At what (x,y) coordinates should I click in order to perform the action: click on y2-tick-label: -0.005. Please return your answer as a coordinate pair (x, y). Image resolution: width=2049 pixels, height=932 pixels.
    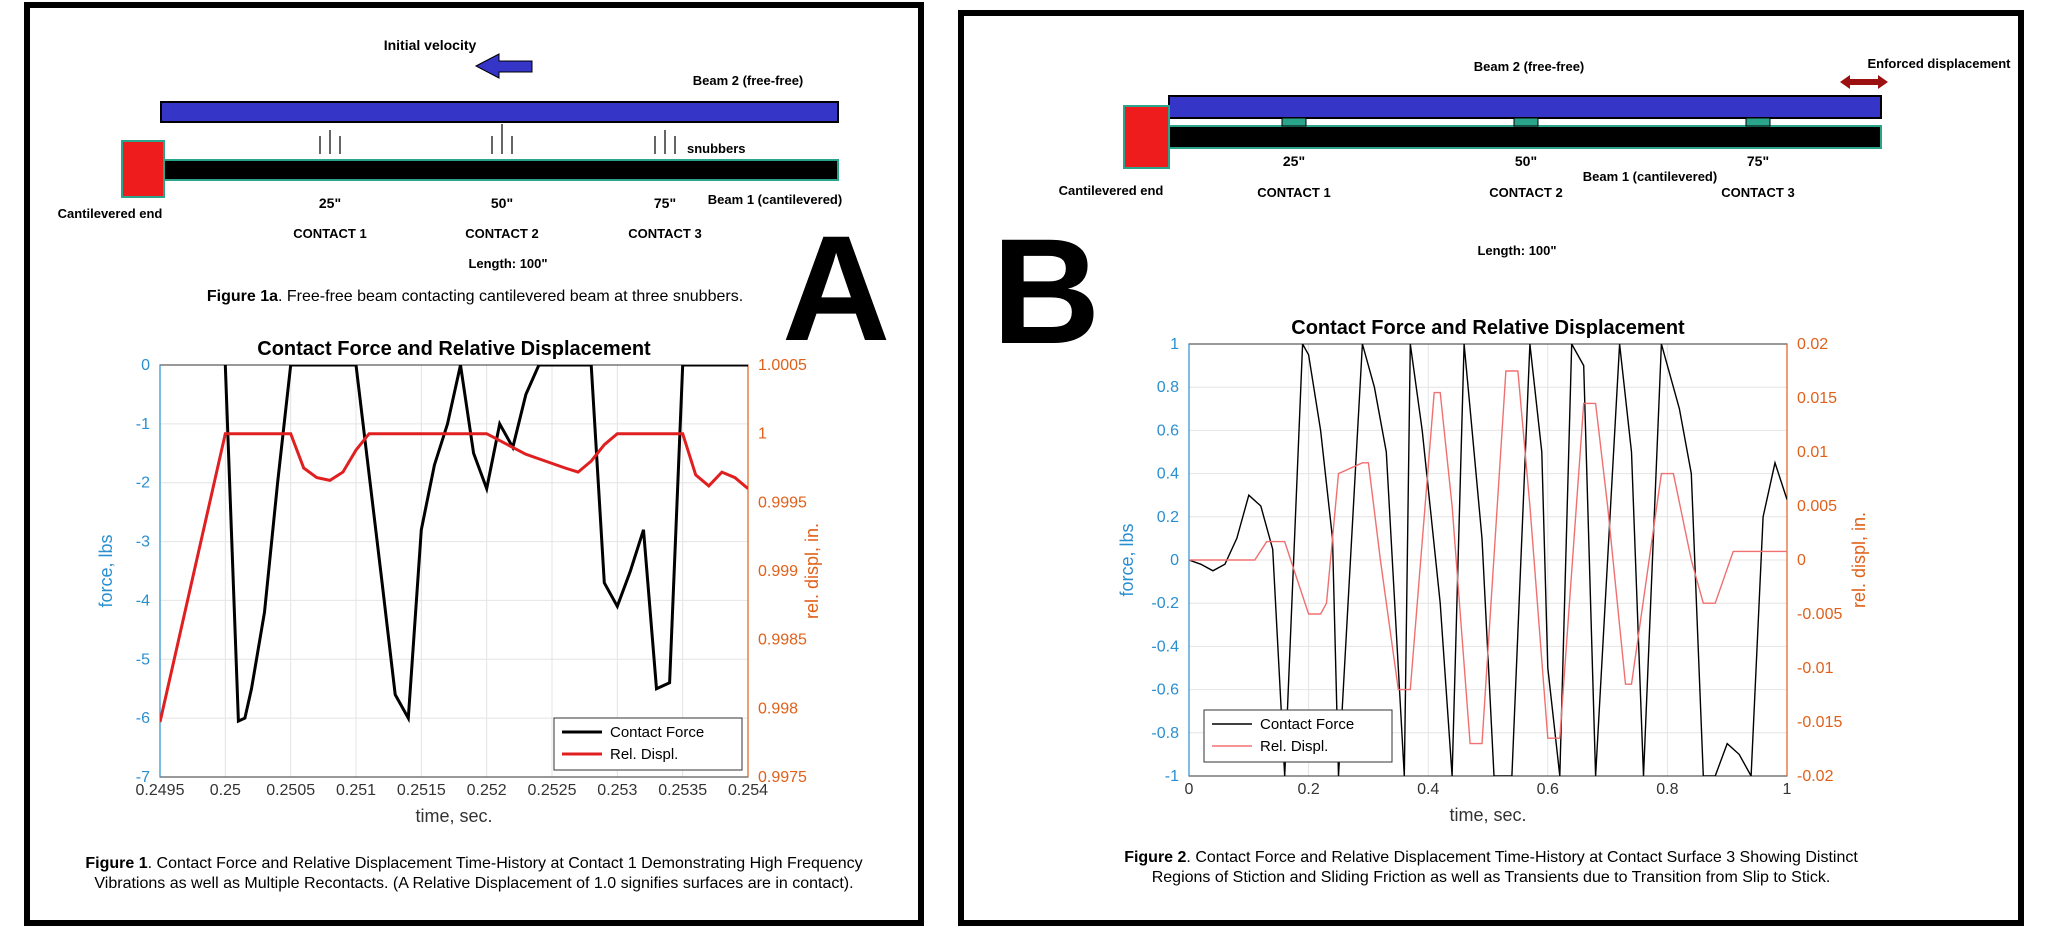
    Looking at the image, I should click on (1819, 614).